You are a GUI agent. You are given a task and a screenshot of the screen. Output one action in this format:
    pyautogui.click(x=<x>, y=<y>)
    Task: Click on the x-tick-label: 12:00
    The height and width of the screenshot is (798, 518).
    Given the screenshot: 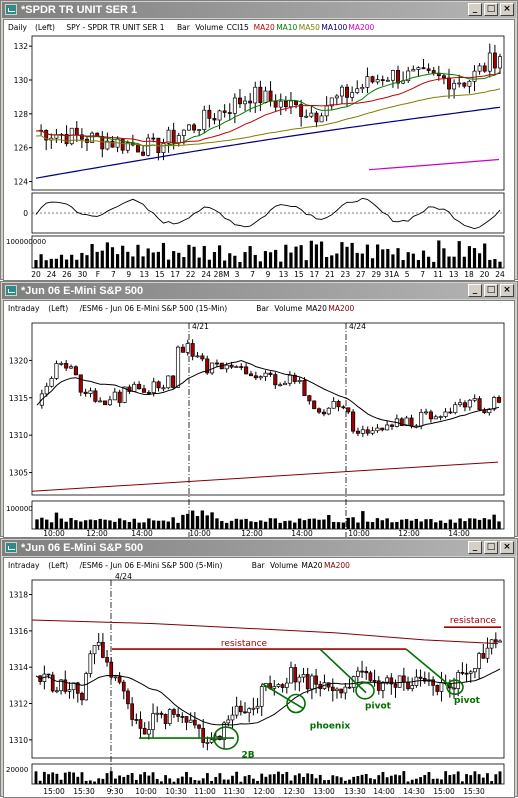 What is the action you would take?
    pyautogui.click(x=264, y=791)
    